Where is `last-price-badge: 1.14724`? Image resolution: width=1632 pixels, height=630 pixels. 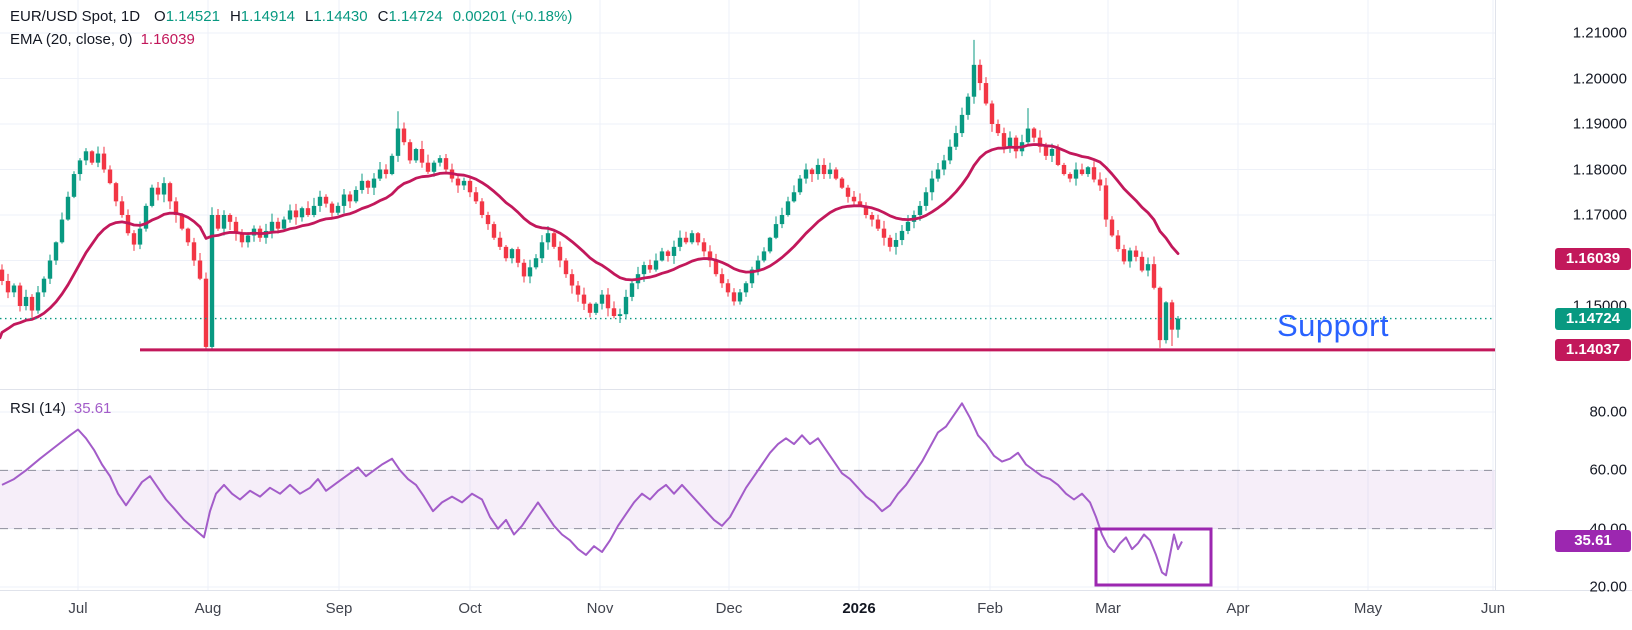 last-price-badge: 1.14724 is located at coordinates (1593, 318).